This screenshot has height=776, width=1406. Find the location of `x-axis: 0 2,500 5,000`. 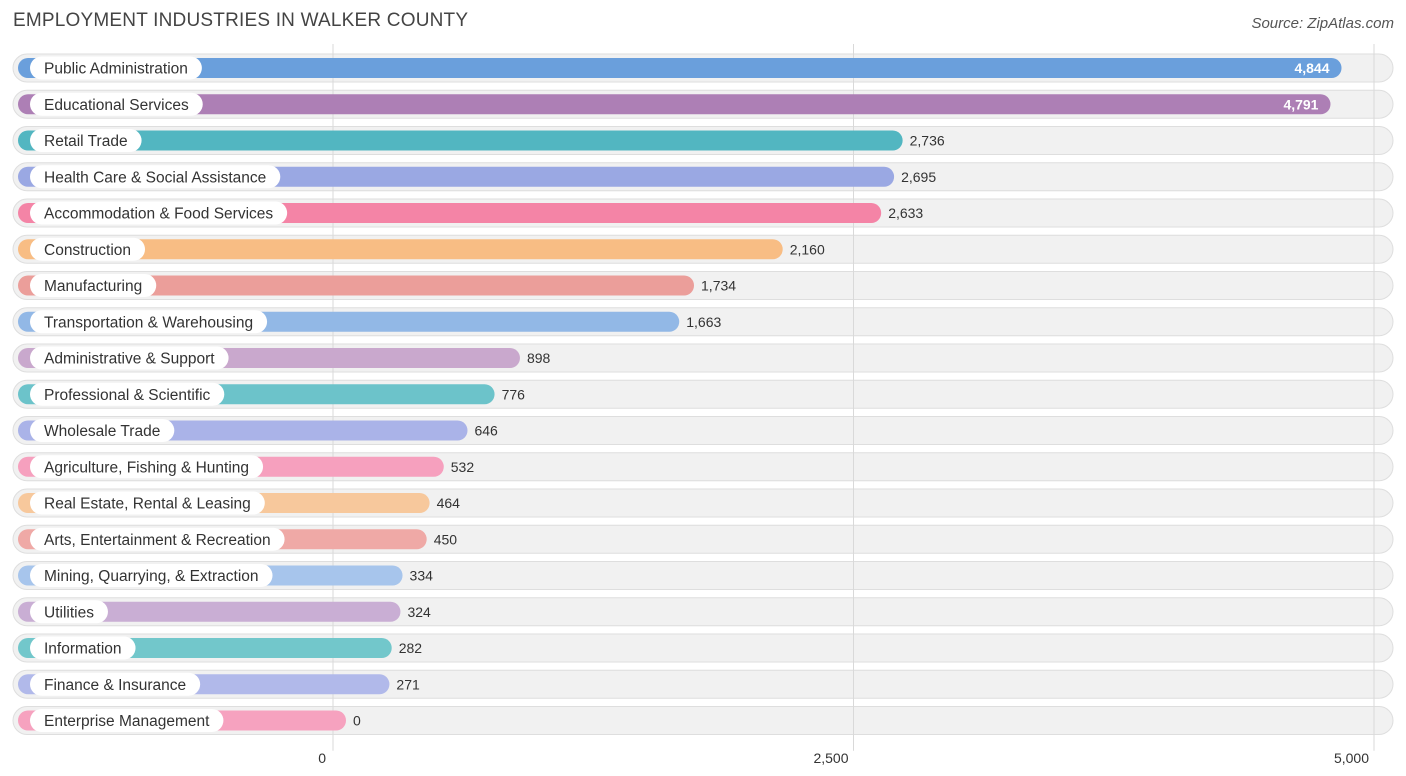

x-axis: 0 2,500 5,000 is located at coordinates (843, 758).